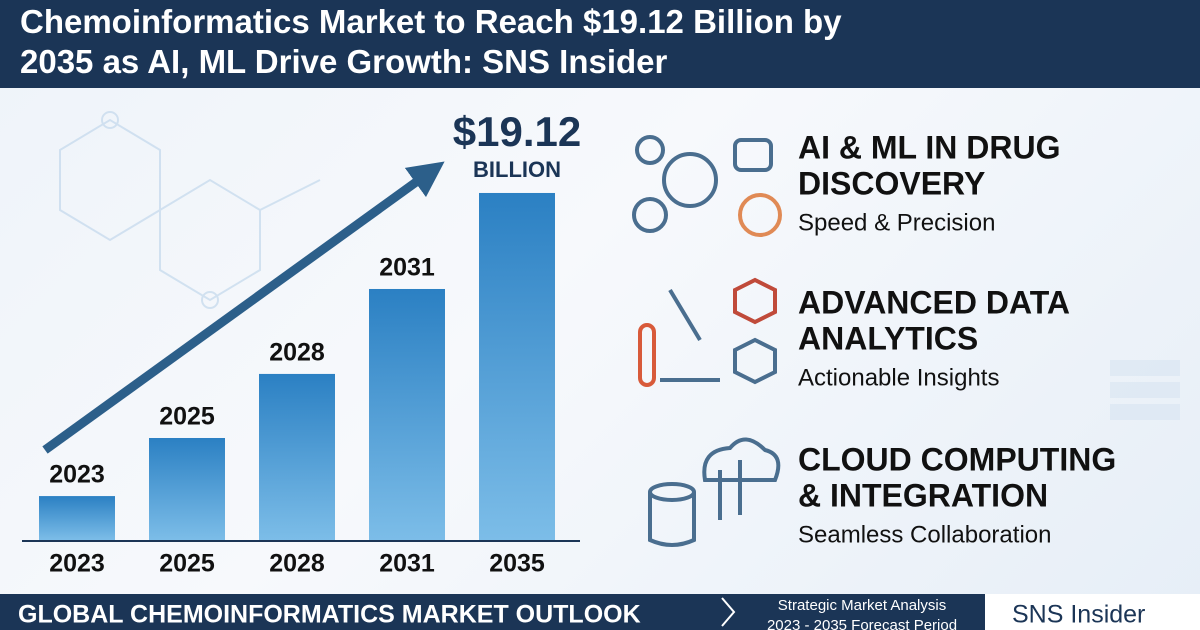 The width and height of the screenshot is (1200, 630). I want to click on x-tick-label: 2023, so click(77, 564).